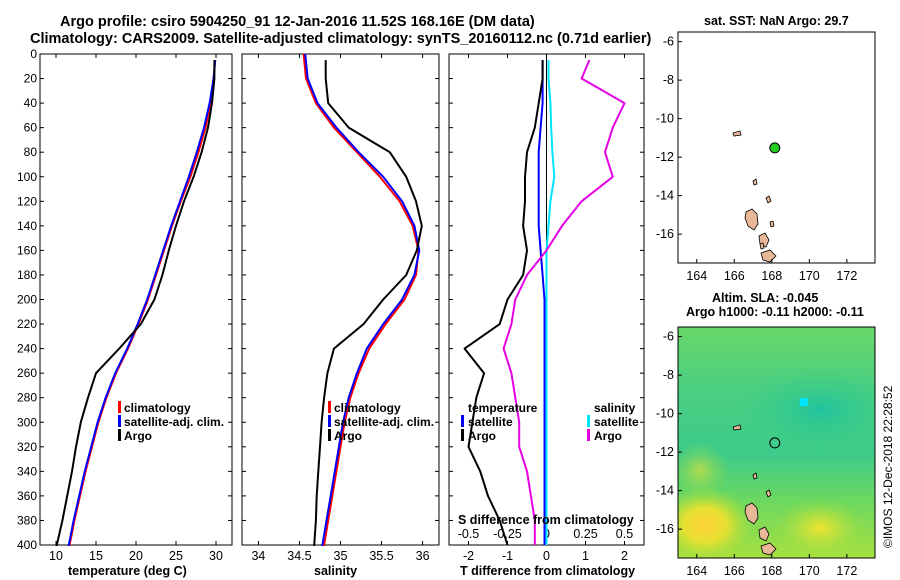 This screenshot has width=900, height=580. What do you see at coordinates (368, 303) in the screenshot?
I see `series-argo` at bounding box center [368, 303].